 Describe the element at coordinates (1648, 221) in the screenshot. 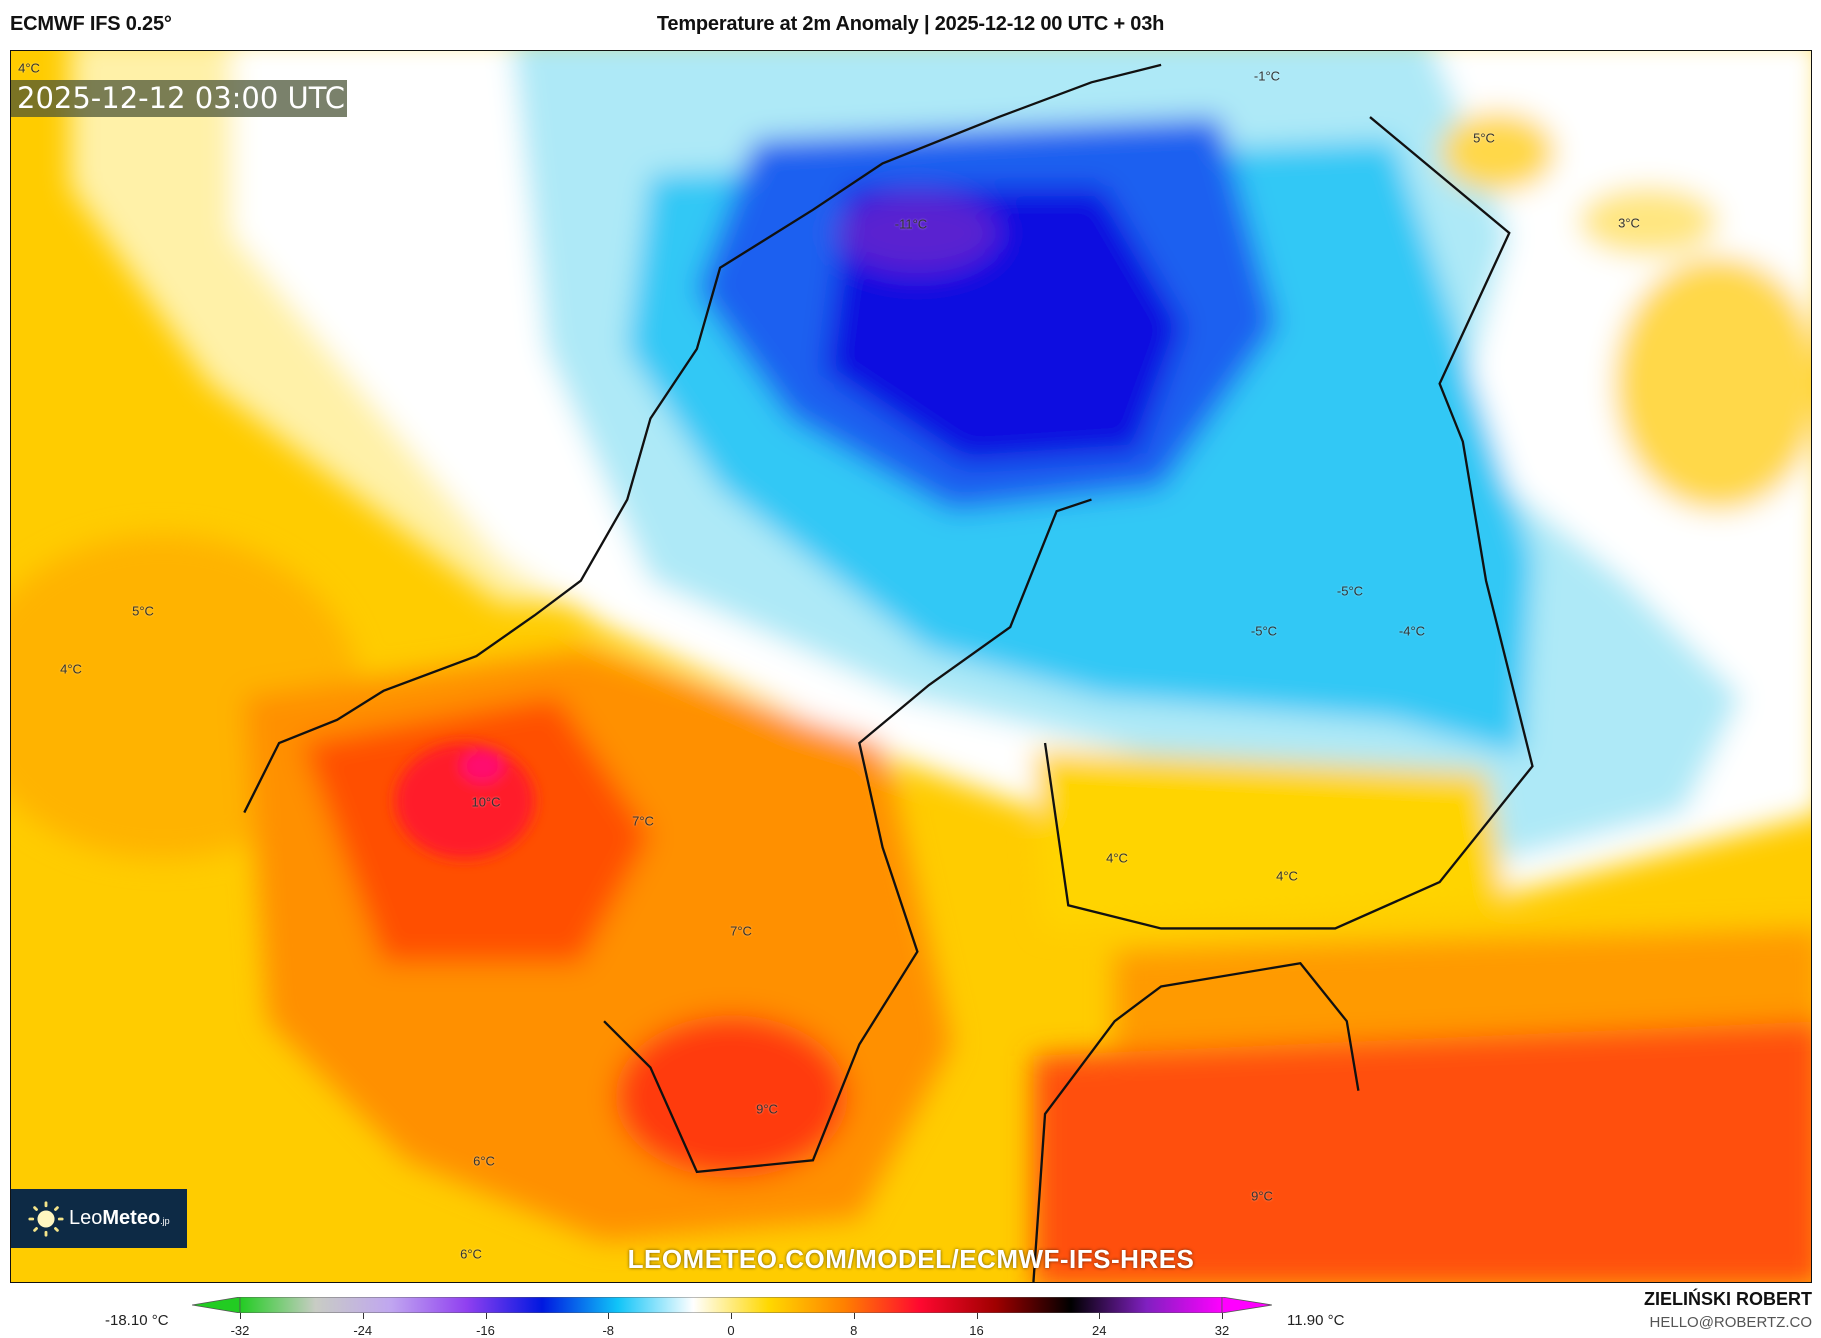

I see `field-yellow-ne3` at that location.